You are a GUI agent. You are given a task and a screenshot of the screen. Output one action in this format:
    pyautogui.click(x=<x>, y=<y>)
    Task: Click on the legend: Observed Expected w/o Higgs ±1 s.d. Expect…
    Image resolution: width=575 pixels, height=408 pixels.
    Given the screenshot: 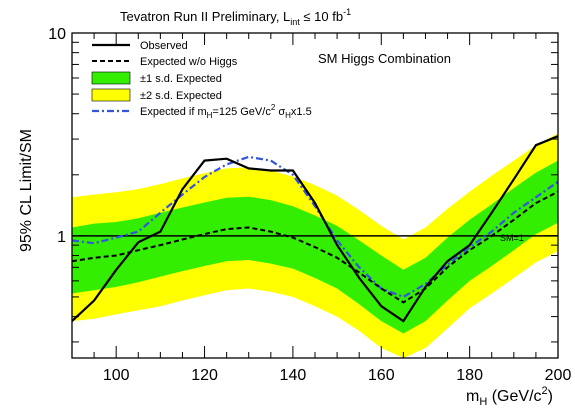 What is the action you would take?
    pyautogui.click(x=201, y=80)
    